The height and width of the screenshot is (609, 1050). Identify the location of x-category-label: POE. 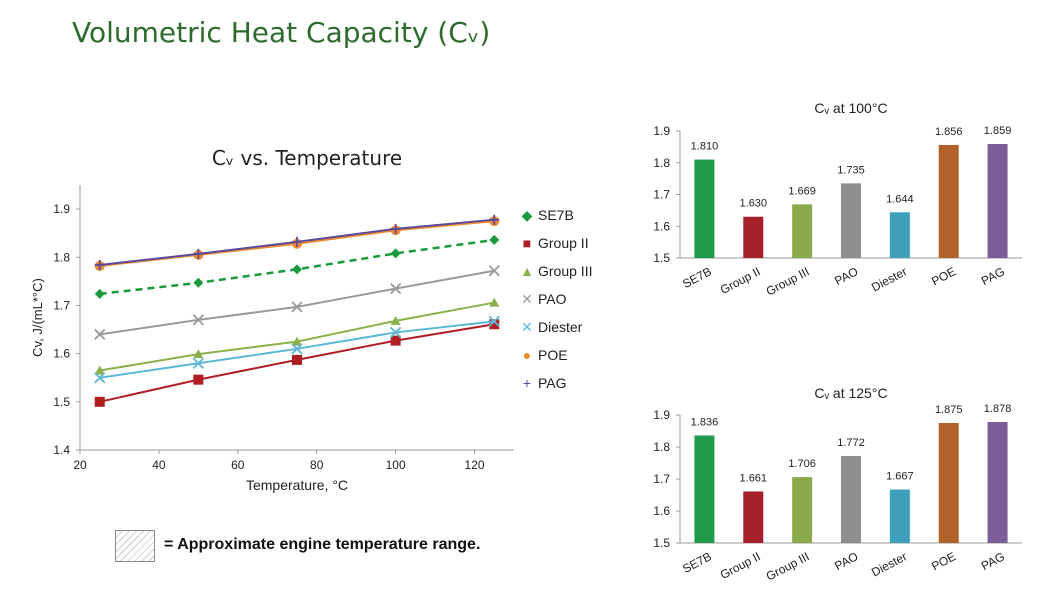
(943, 561).